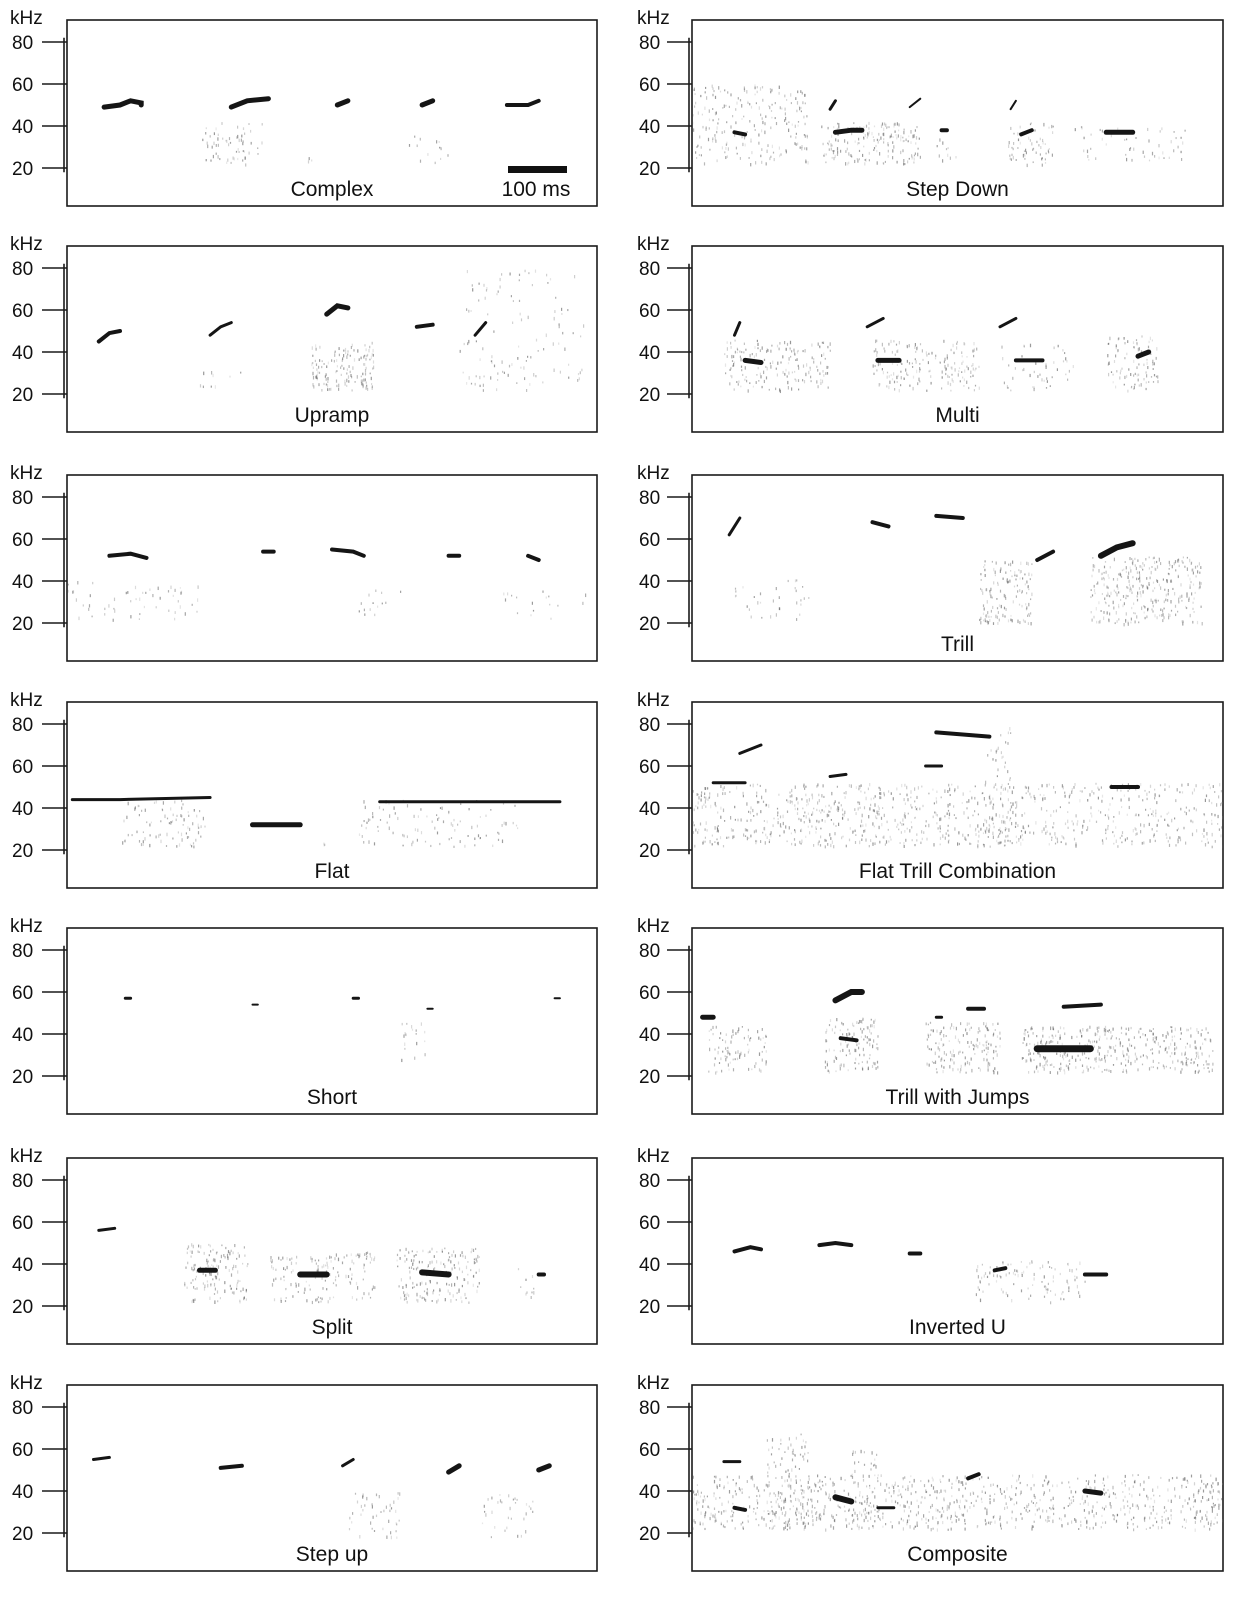 The height and width of the screenshot is (1598, 1252). Describe the element at coordinates (332, 1097) in the screenshot. I see `call-type-label: Short` at that location.